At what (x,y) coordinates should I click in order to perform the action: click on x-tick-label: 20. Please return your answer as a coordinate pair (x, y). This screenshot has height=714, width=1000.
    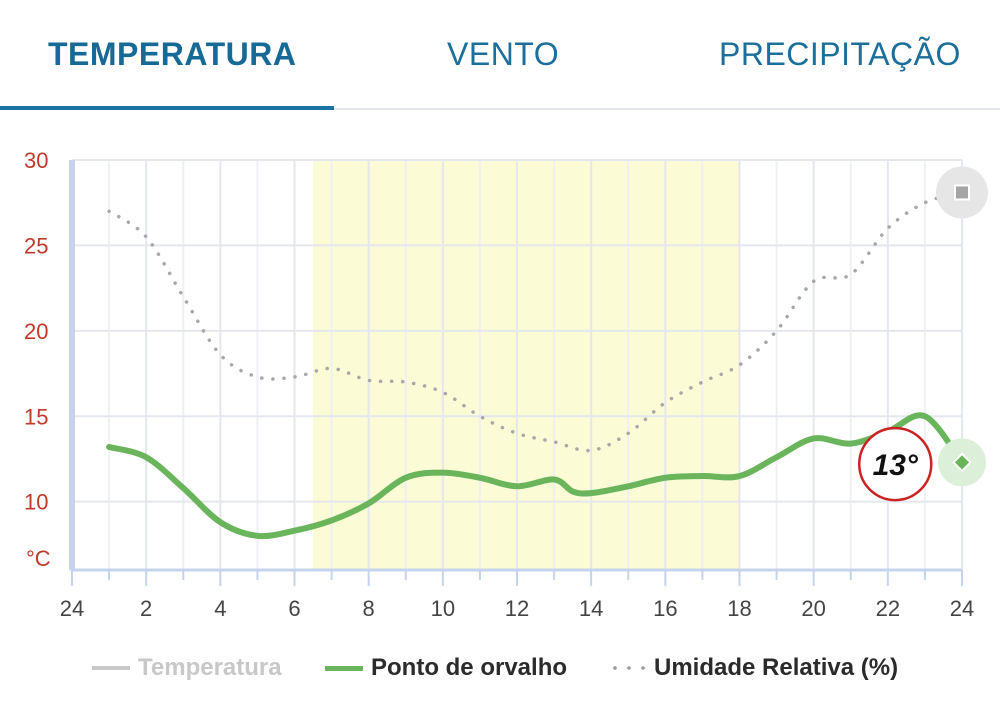
    Looking at the image, I should click on (813, 608).